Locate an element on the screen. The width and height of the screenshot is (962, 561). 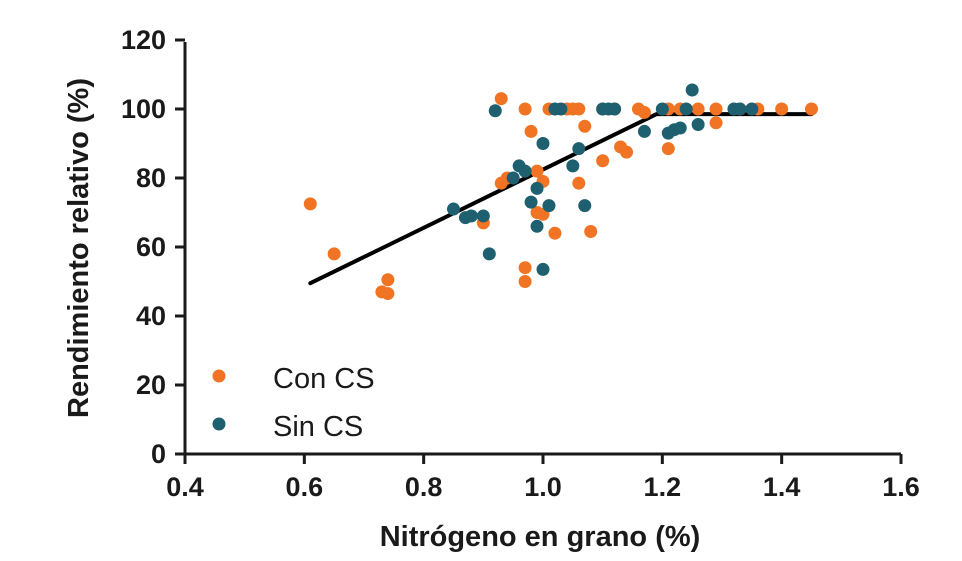
x-tick-label: 1.2 is located at coordinates (663, 487).